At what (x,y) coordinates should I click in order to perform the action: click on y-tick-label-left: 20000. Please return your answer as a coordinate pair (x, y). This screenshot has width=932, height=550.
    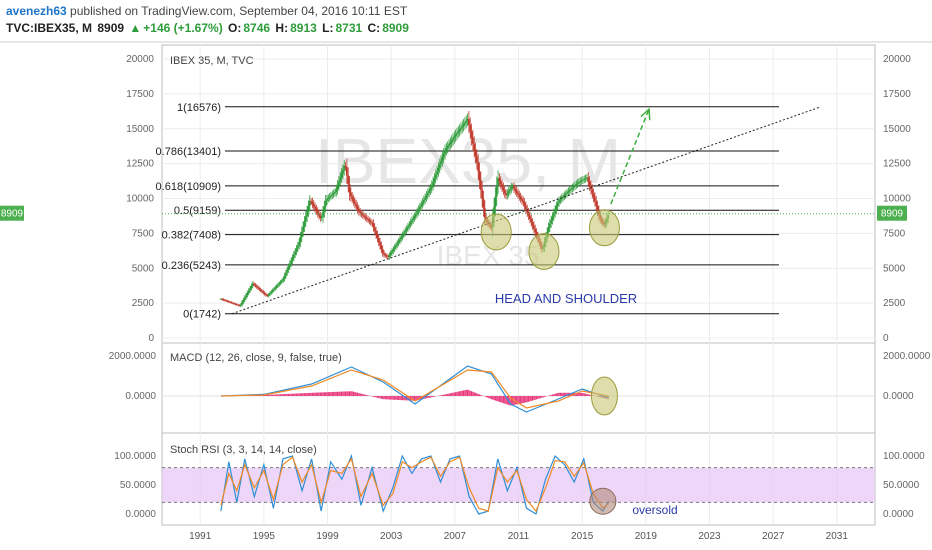
    Looking at the image, I should click on (140, 59).